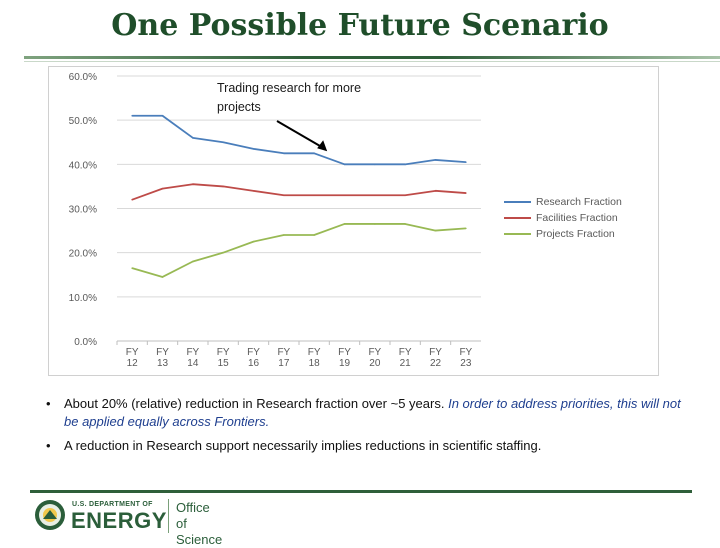  I want to click on doe-energy-wordmark: ENERGY, so click(119, 520).